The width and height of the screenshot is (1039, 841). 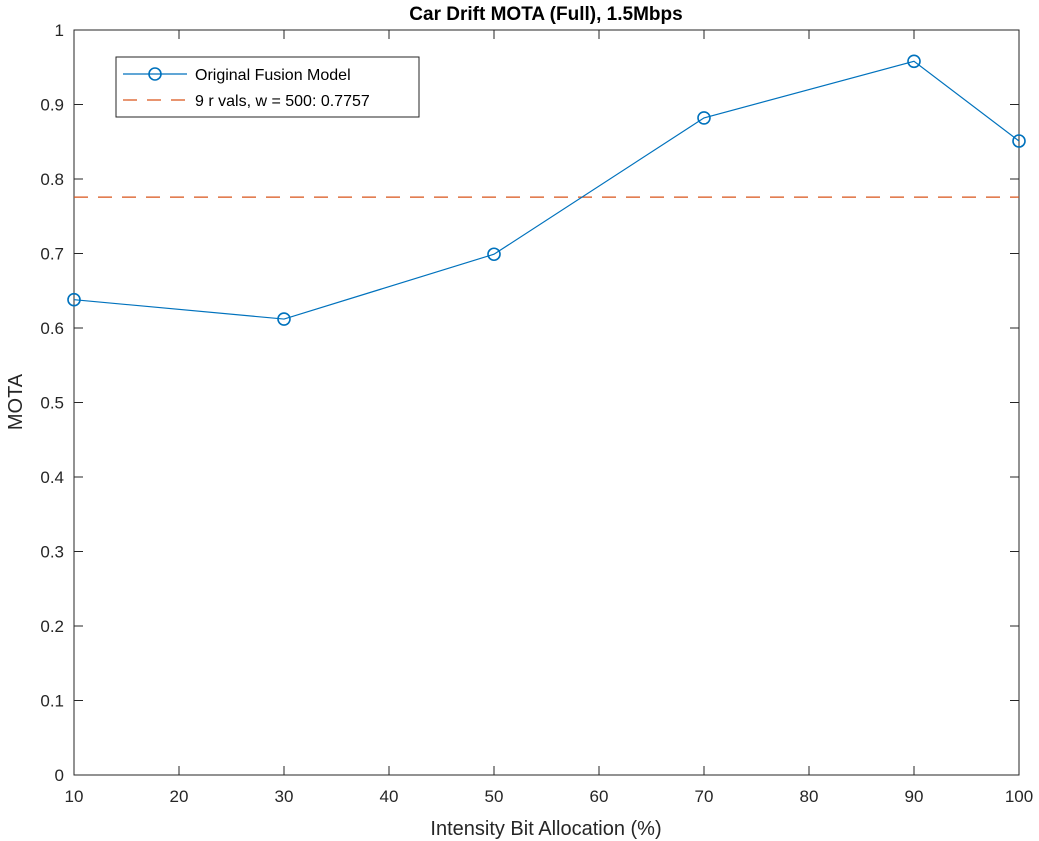 What do you see at coordinates (809, 796) in the screenshot?
I see `x-tick-label: 80` at bounding box center [809, 796].